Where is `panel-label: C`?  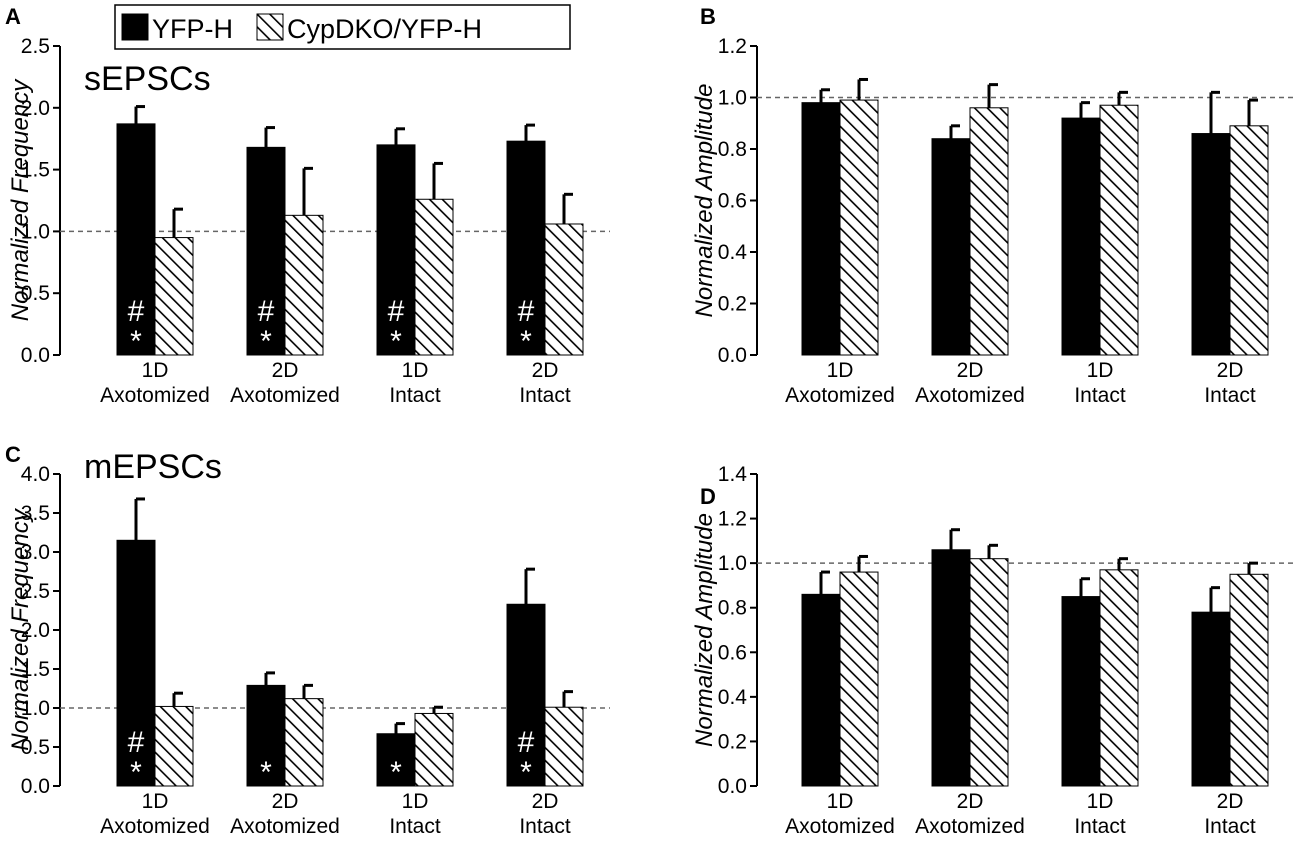
panel-label: C is located at coordinates (13, 454).